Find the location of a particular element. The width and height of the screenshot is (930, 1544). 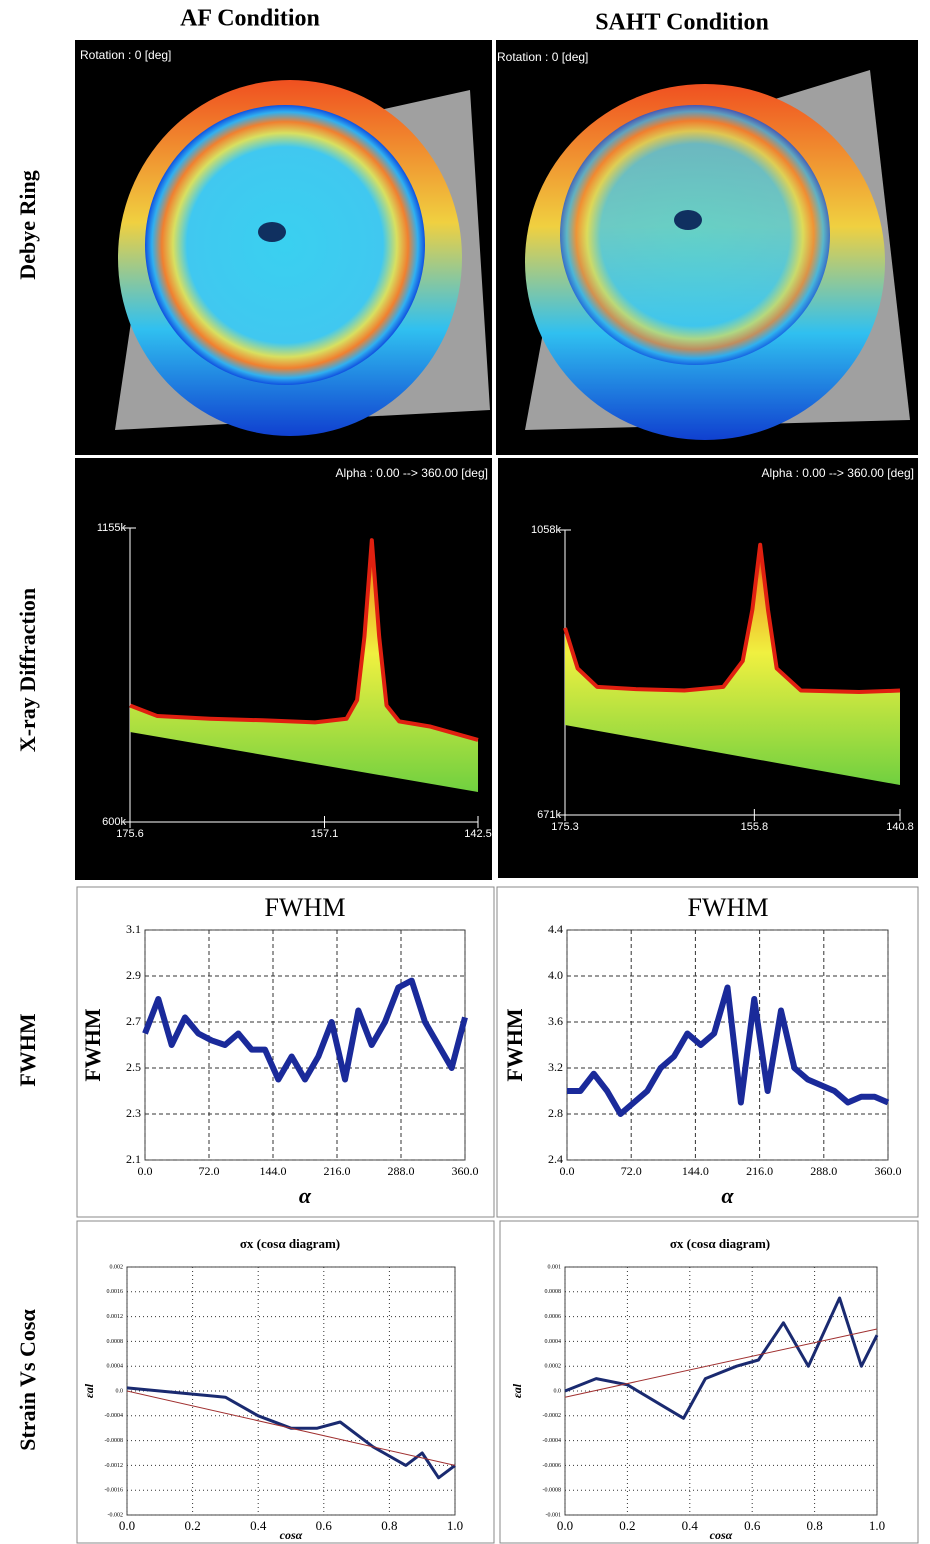

row-label: FWHM is located at coordinates (27, 1050).